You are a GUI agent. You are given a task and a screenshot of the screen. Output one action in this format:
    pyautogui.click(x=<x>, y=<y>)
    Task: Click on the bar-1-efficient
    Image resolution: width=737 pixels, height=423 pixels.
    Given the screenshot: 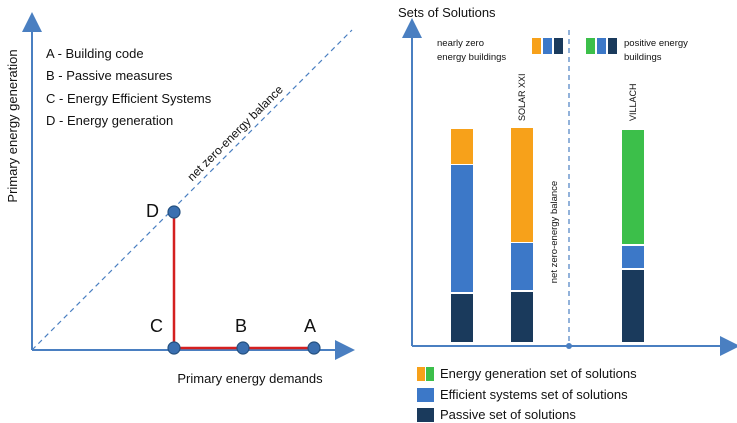 What is the action you would take?
    pyautogui.click(x=462, y=228)
    